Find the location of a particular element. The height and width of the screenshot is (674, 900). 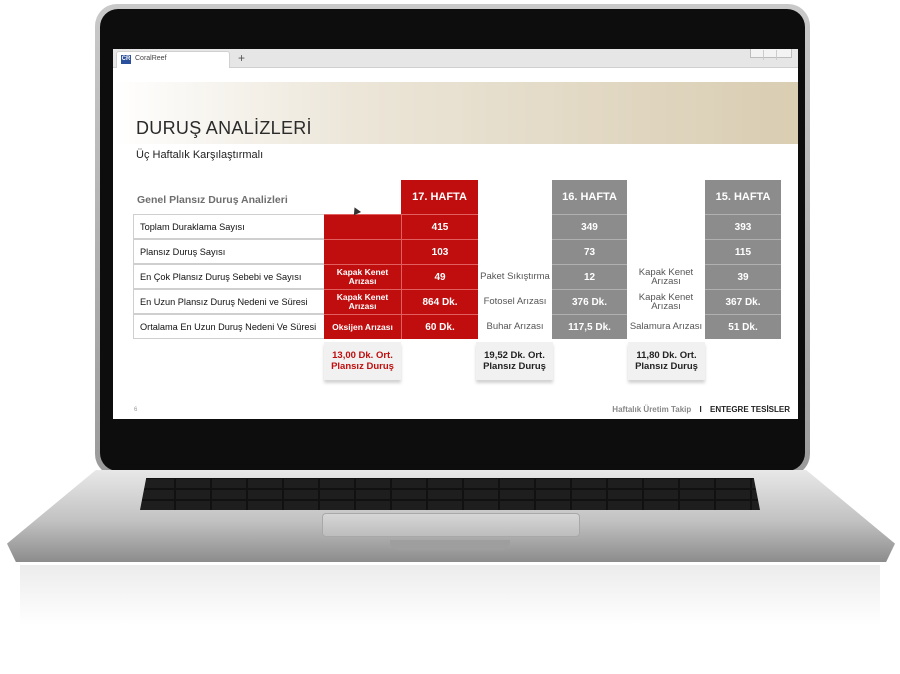

w15-value-cell: 39 is located at coordinates (743, 276).